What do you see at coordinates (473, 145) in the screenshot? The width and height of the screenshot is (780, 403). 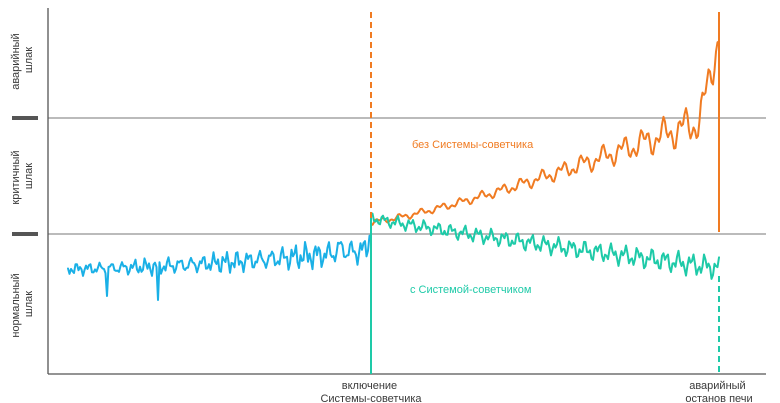 I see `series-label-without-advisor: без Системы-советчика` at bounding box center [473, 145].